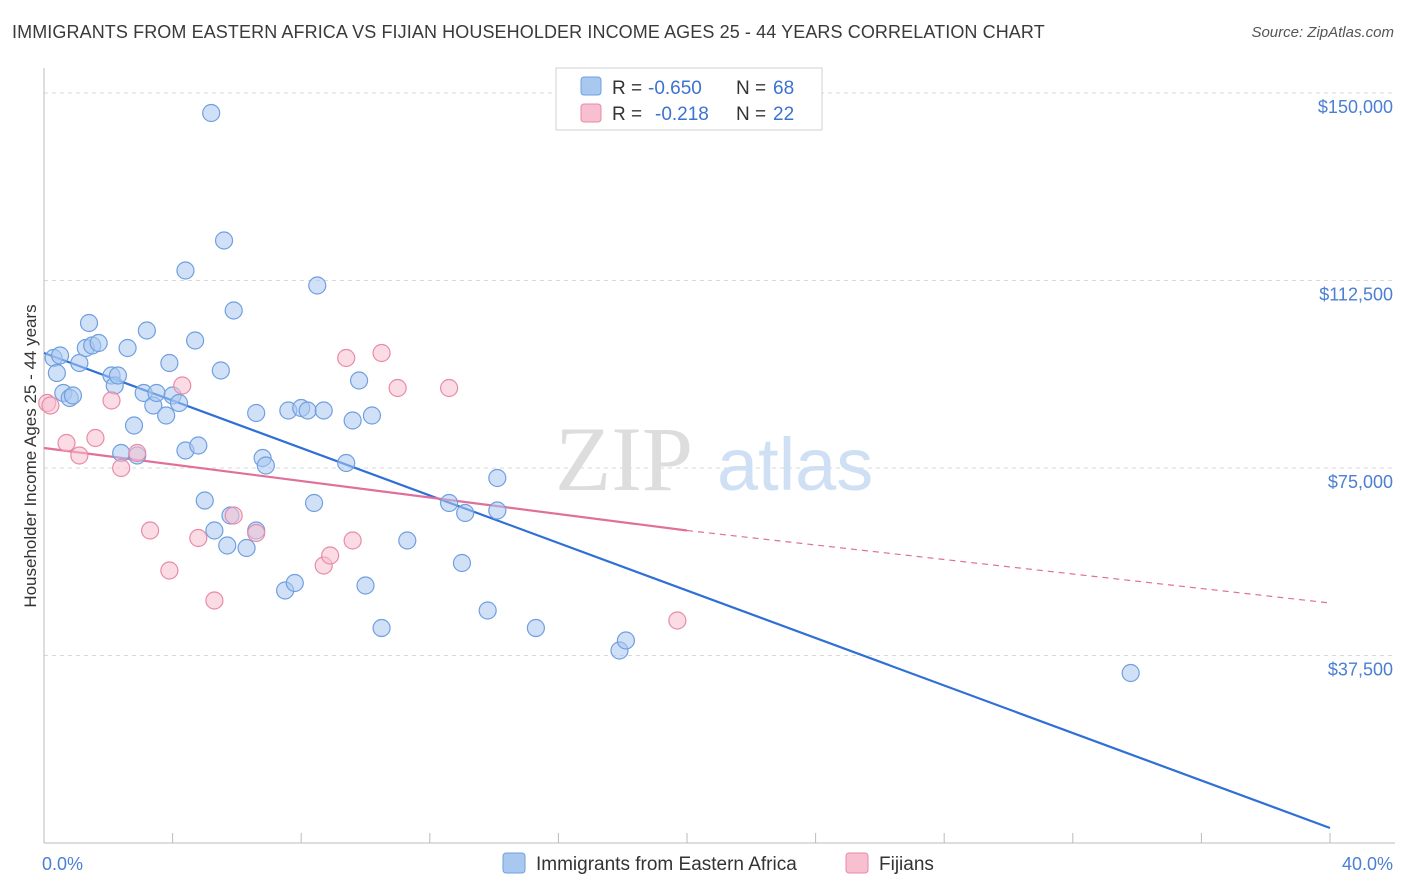 This screenshot has height=892, width=1406. What do you see at coordinates (62, 864) in the screenshot?
I see `x-tick-label-0: 0.0%` at bounding box center [62, 864].